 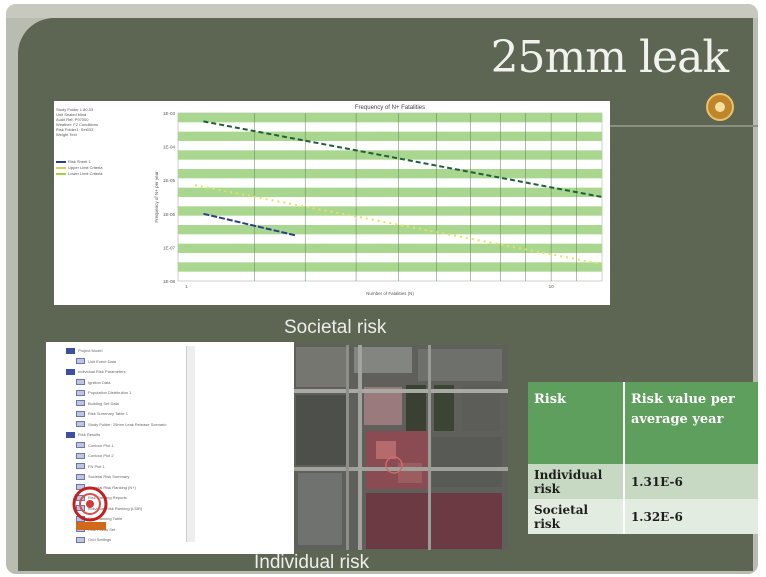 I want to click on societal-risk-caption: Societal risk, so click(x=335, y=327).